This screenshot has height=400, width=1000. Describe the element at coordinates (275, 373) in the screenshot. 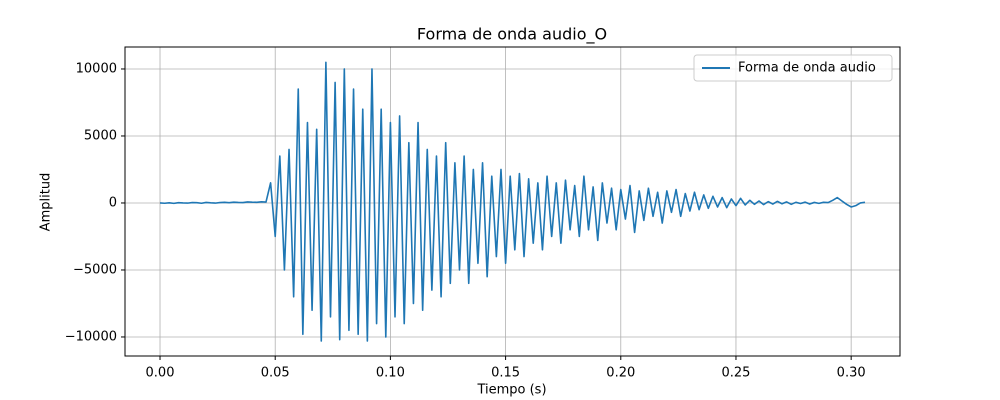

I see `x-tick-label: 0.05` at that location.